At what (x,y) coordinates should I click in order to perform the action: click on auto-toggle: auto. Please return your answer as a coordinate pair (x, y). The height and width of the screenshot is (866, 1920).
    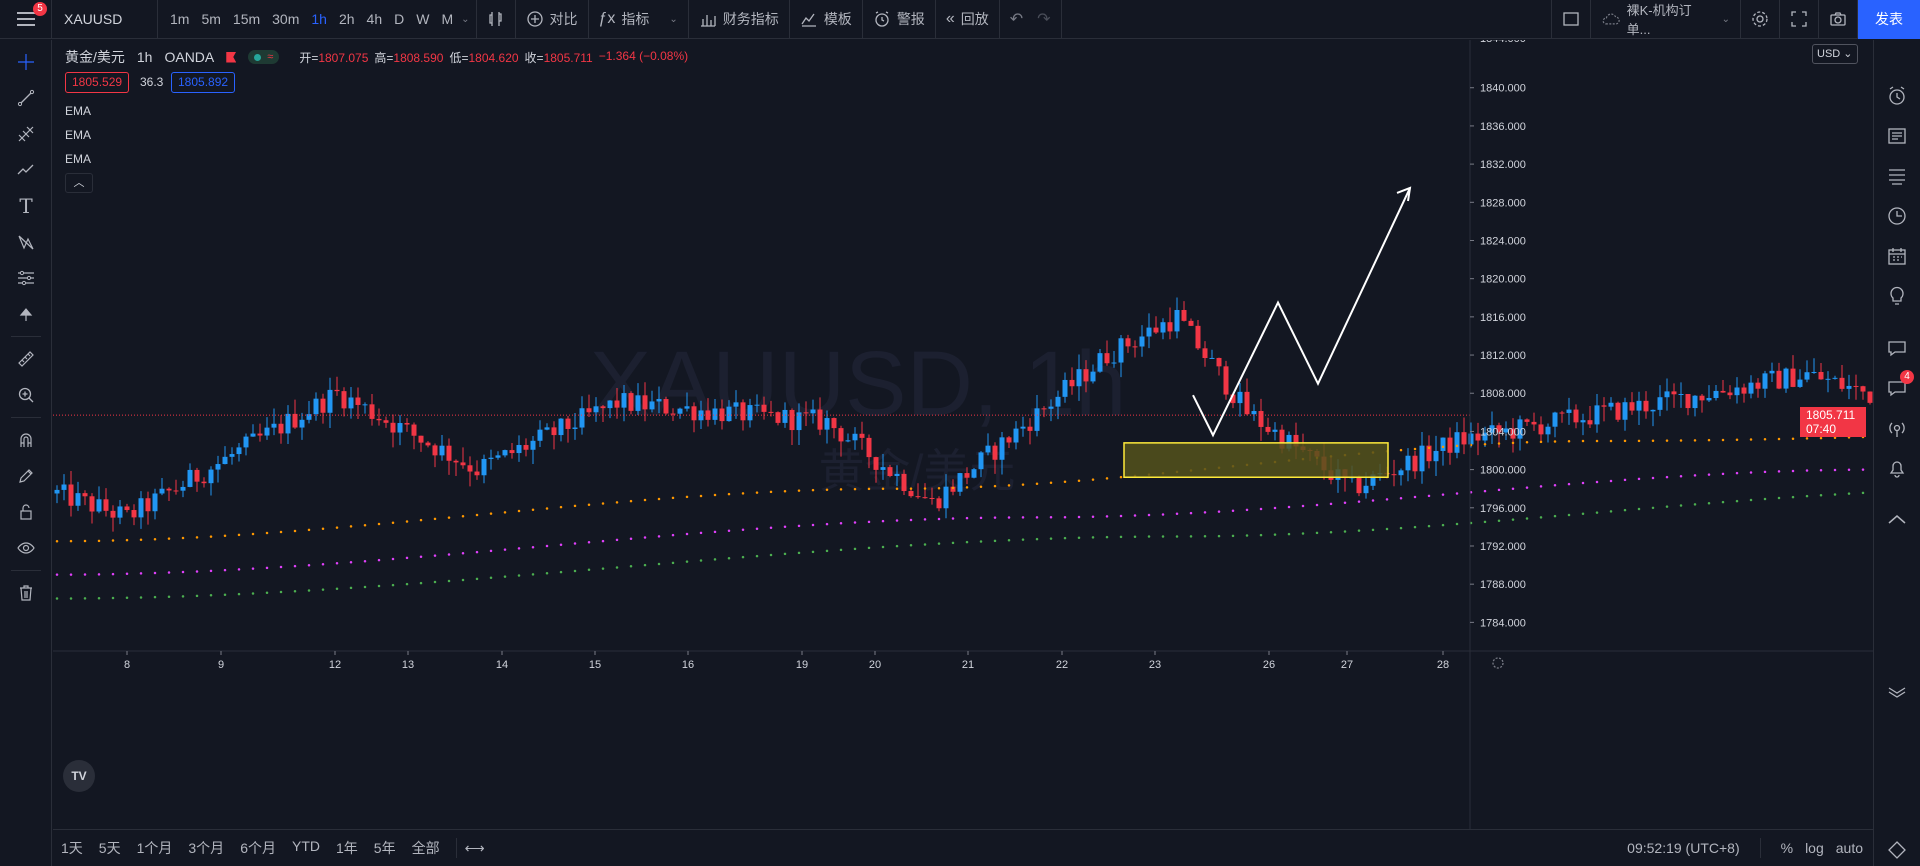
    Looking at the image, I should click on (1849, 848).